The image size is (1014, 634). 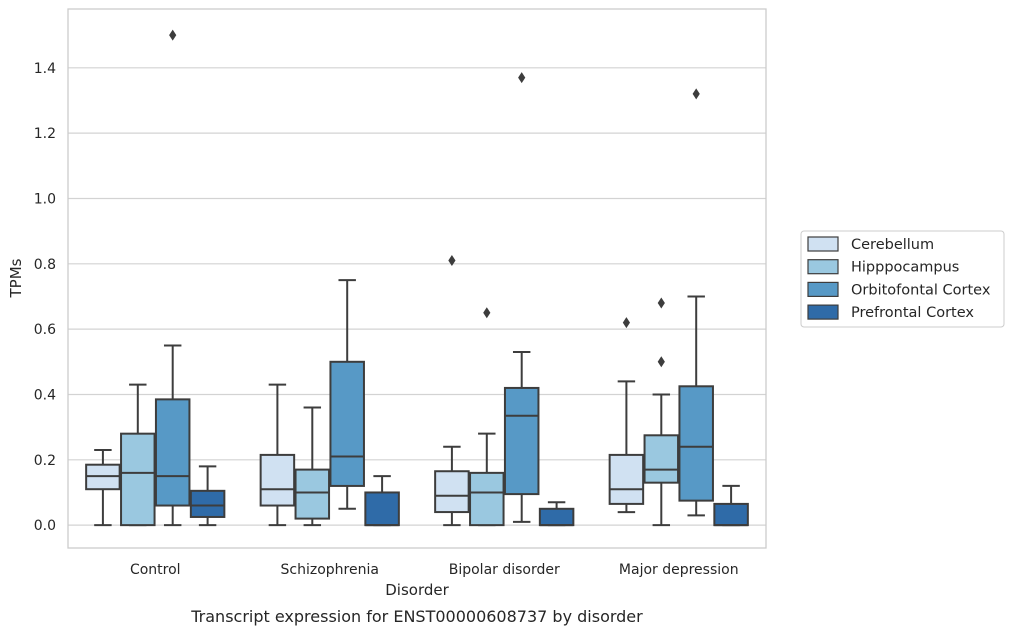 I want to click on x-tick-label: Bipolar disorder, so click(x=504, y=570).